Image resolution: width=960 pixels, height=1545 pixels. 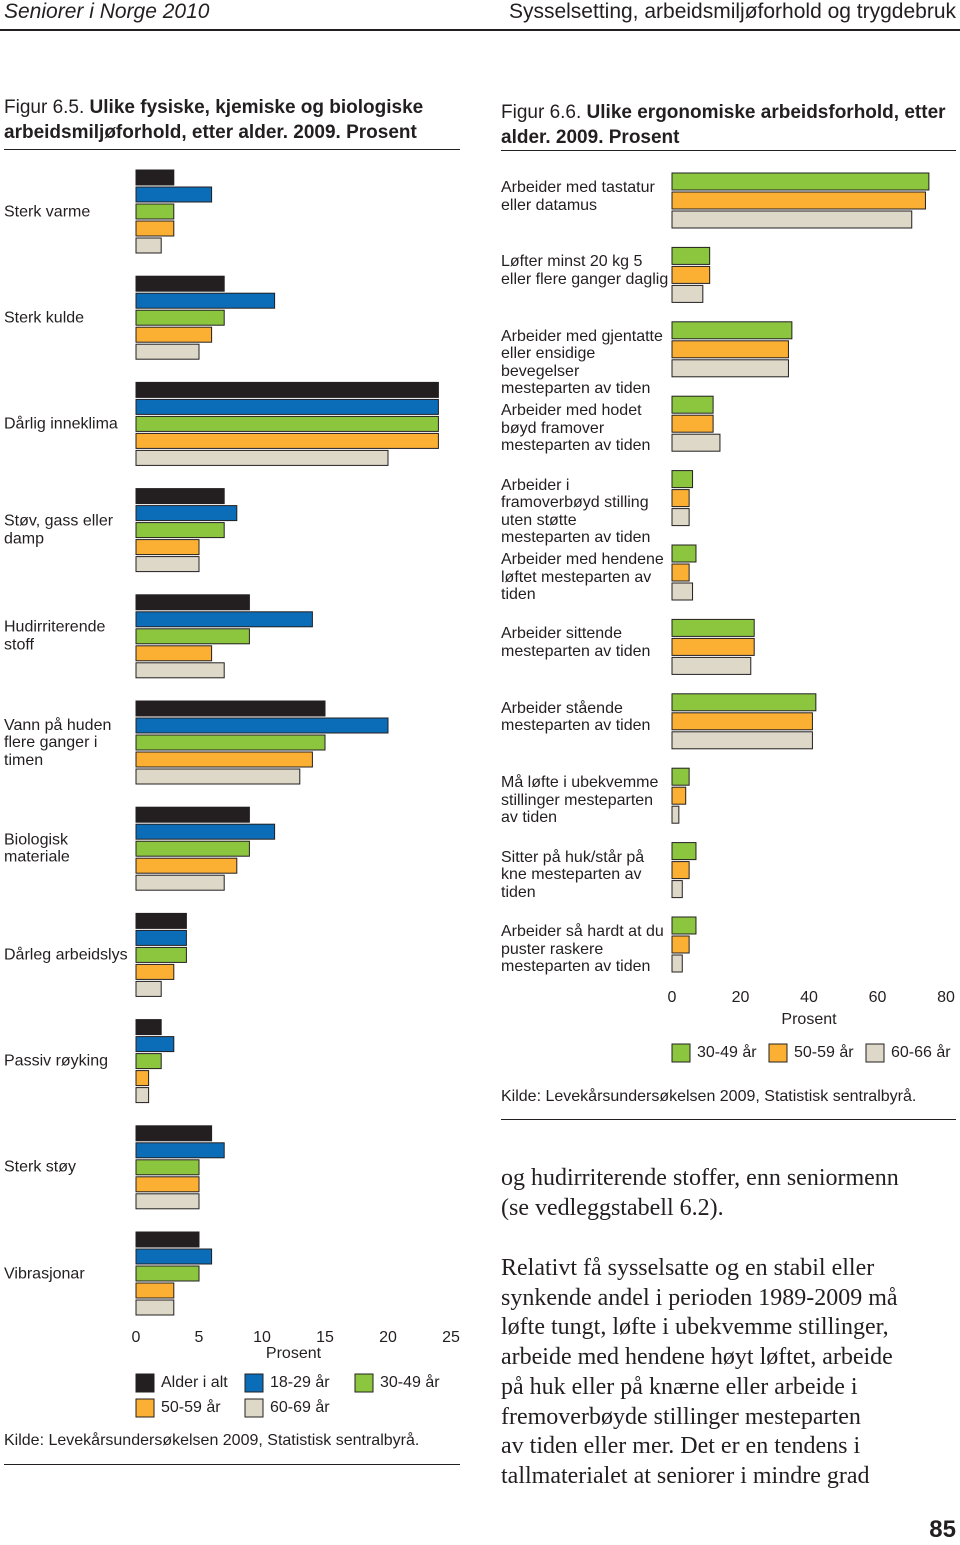 I want to click on body-line: synkende andel i perioden 1989-2009 må, so click(x=699, y=1297).